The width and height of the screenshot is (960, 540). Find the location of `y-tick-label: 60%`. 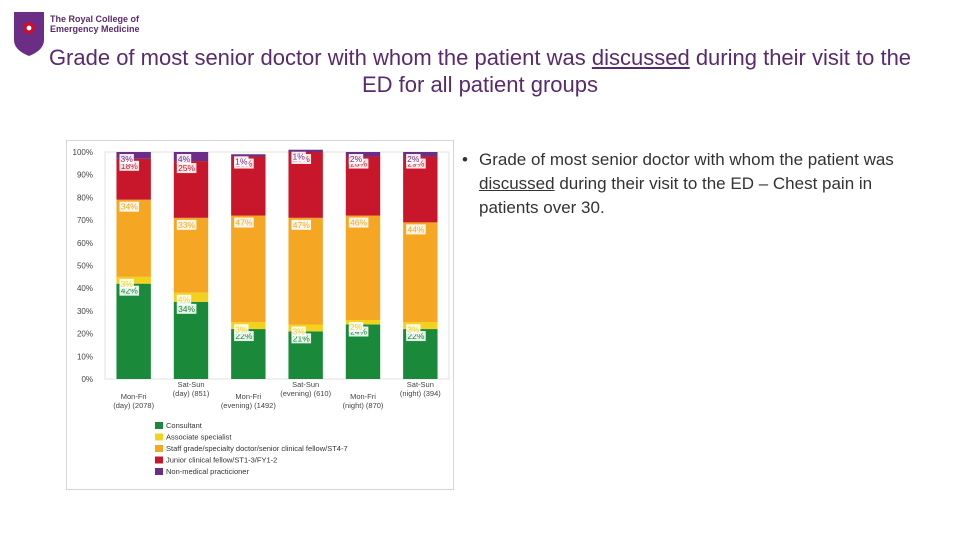

y-tick-label: 60% is located at coordinates (85, 243).